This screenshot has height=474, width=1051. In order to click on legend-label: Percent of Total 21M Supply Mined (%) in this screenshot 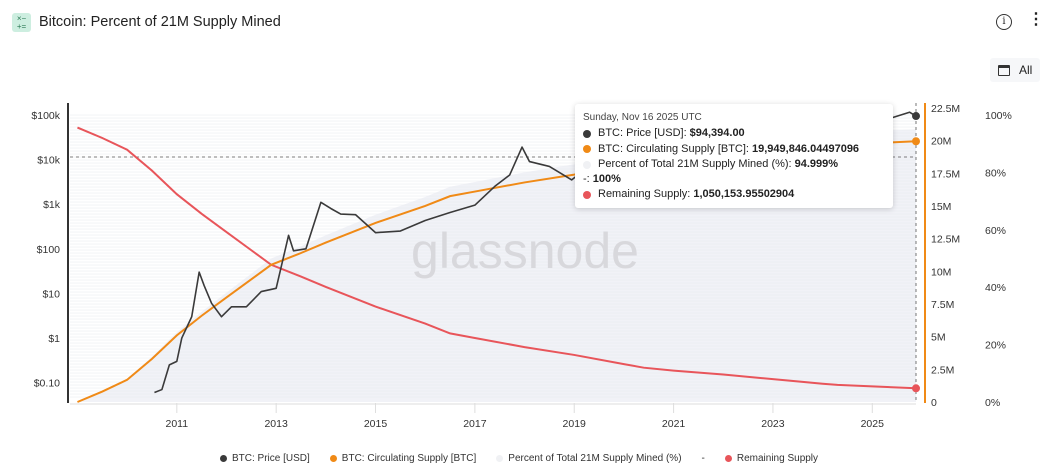, I will do `click(595, 458)`.